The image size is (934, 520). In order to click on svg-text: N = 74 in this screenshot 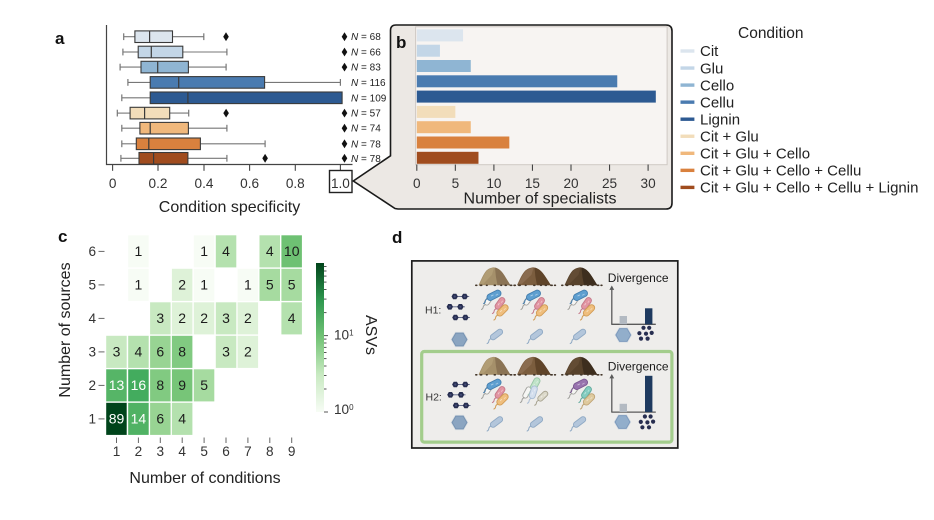, I will do `click(366, 129)`.